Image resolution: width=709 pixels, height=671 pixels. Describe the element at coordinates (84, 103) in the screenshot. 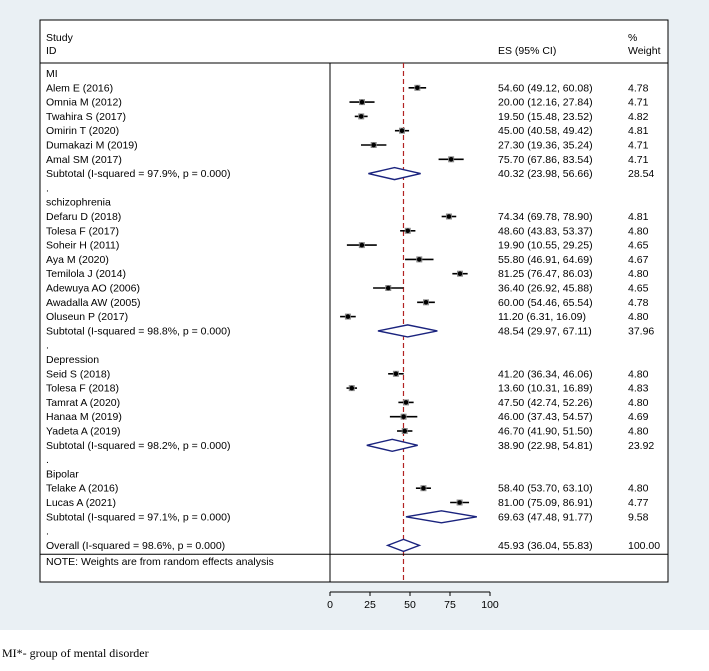

I see `study-label: Omnia M (2012)` at that location.